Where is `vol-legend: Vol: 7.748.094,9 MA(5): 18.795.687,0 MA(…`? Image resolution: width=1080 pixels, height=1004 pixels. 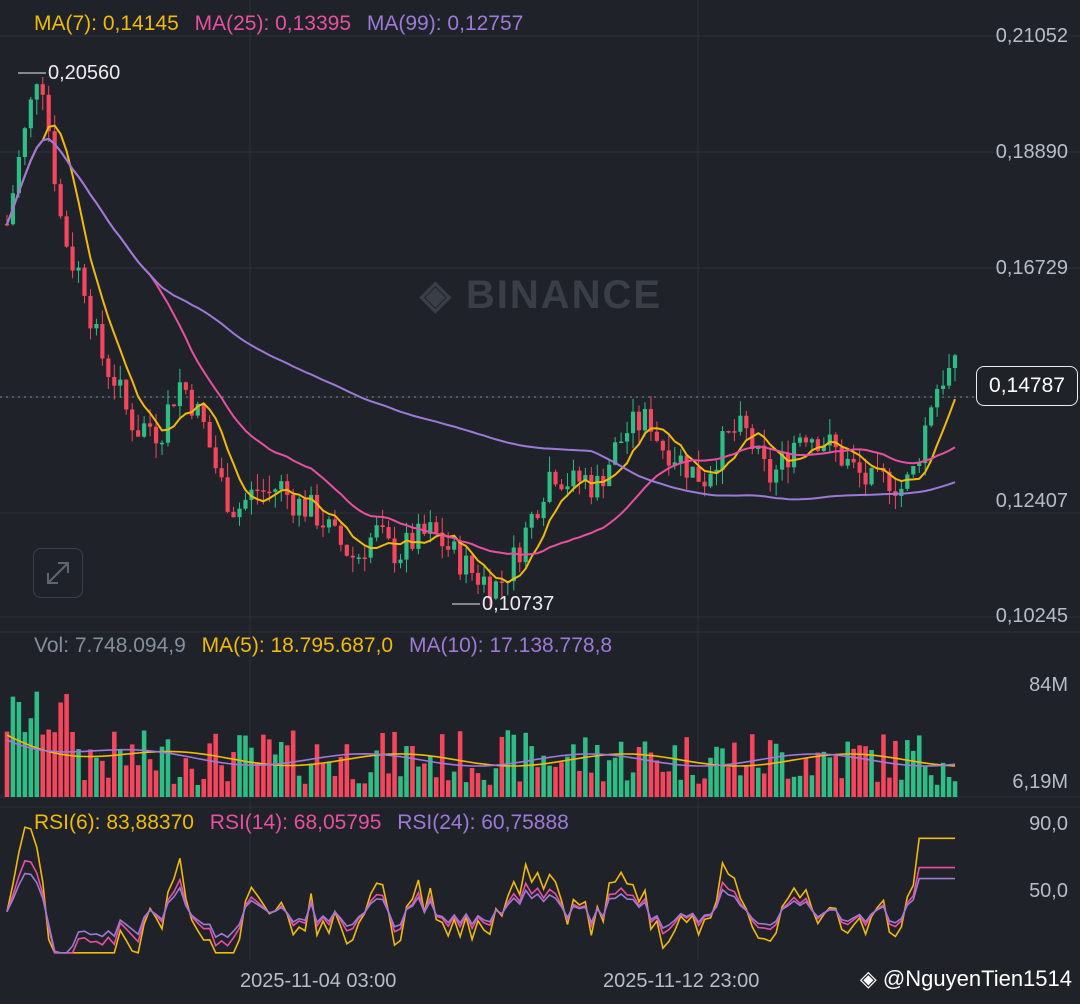
vol-legend: Vol: 7.748.094,9 MA(5): 18.795.687,0 MA(… is located at coordinates (328, 646).